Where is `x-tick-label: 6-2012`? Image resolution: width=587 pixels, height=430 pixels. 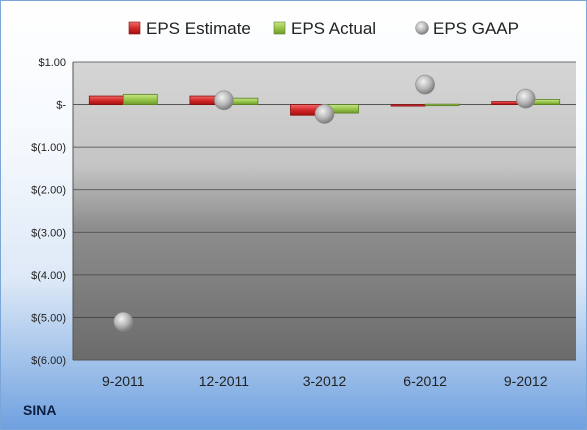 x-tick-label: 6-2012 is located at coordinates (425, 381).